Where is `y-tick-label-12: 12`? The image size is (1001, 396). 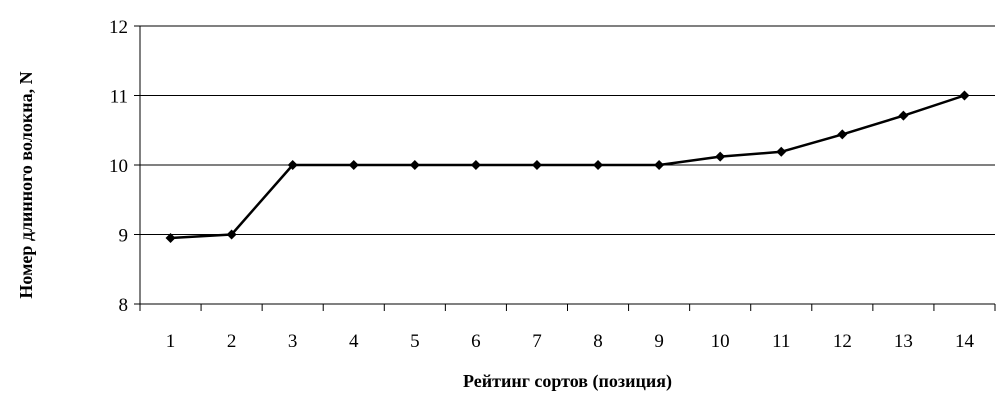 y-tick-label-12: 12 is located at coordinates (118, 27).